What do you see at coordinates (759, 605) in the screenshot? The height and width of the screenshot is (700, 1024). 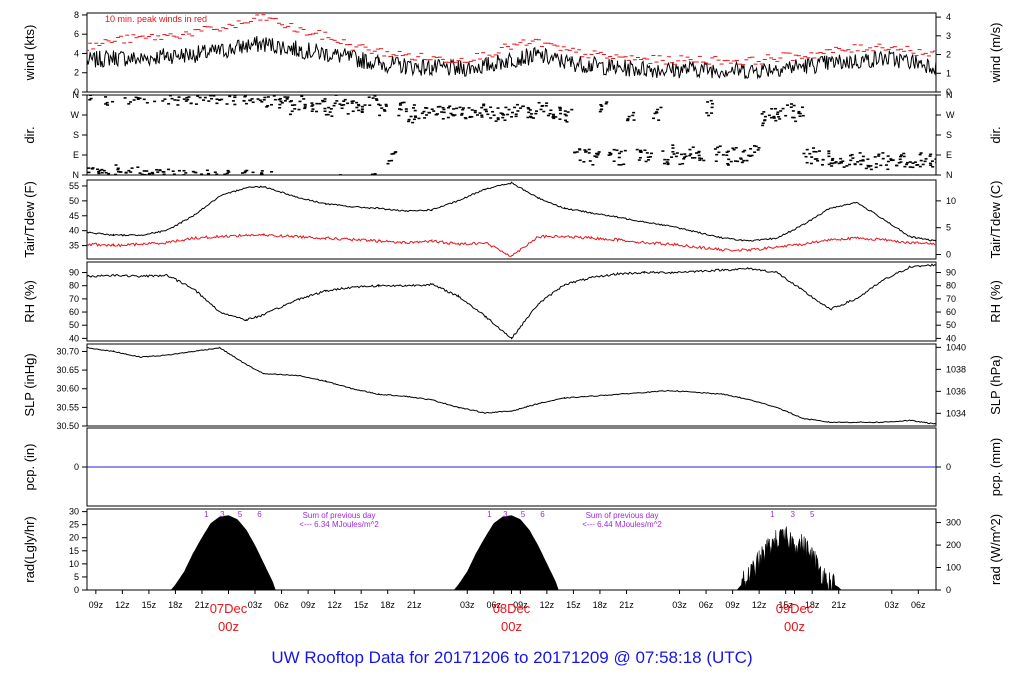 I see `time-tick-label: 12z` at bounding box center [759, 605].